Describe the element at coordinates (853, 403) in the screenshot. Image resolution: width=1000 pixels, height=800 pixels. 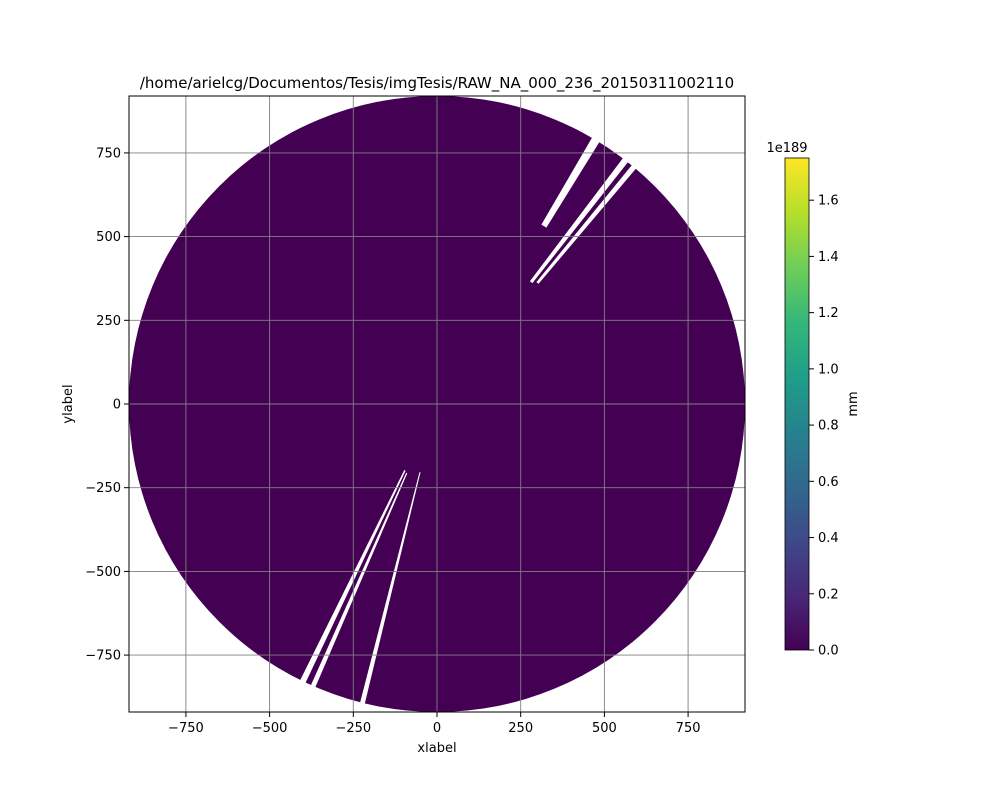
I see `colorbar-label: mm` at that location.